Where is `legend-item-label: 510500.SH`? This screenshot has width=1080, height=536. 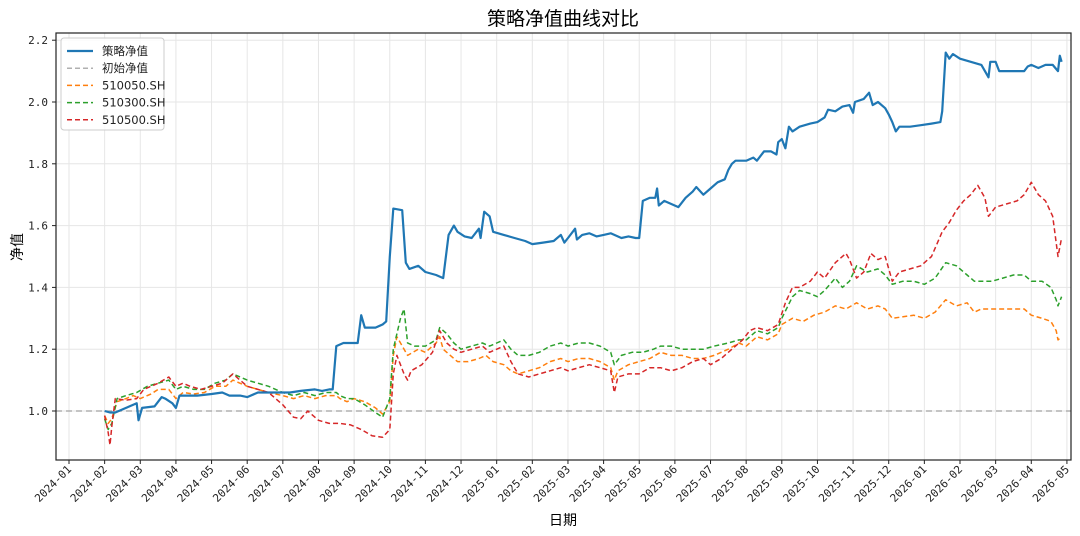
legend-item-label: 510500.SH is located at coordinates (134, 120).